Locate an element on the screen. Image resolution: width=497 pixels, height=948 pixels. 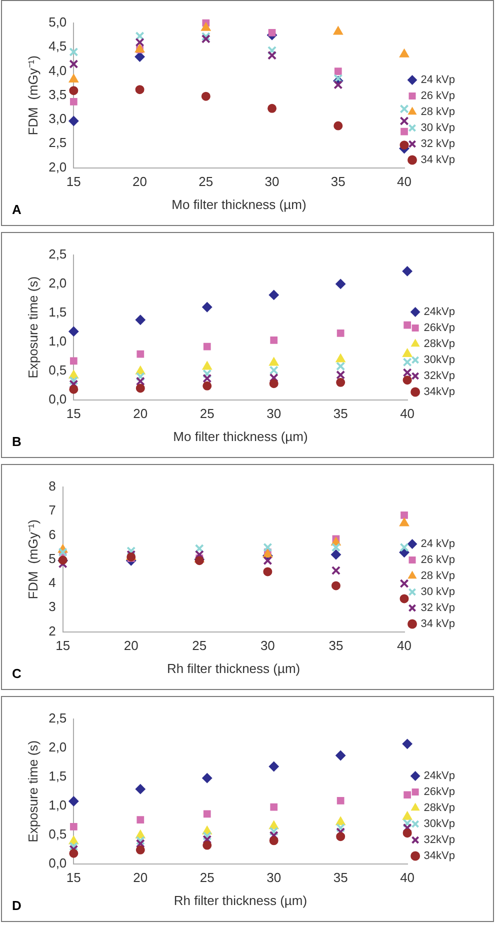
y-tick-label: 4,0 is located at coordinates (57, 70).